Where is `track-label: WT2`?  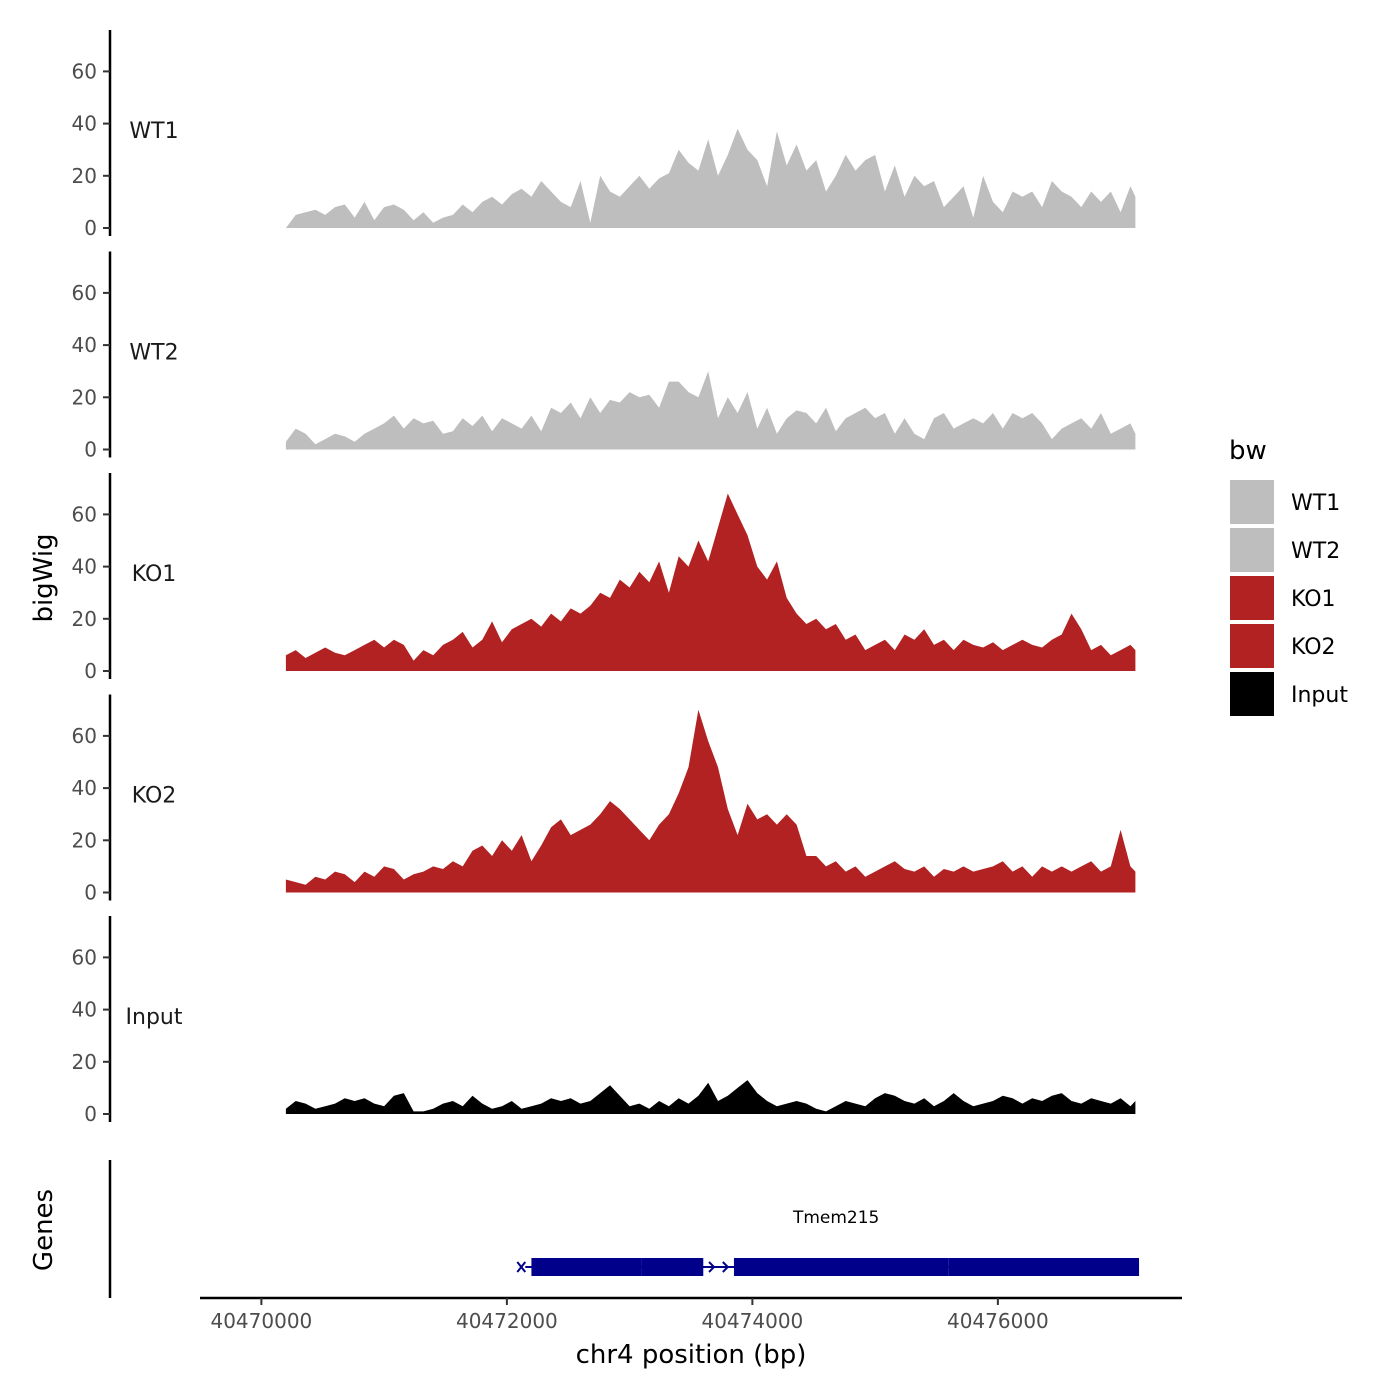
track-label: WT2 is located at coordinates (153, 353).